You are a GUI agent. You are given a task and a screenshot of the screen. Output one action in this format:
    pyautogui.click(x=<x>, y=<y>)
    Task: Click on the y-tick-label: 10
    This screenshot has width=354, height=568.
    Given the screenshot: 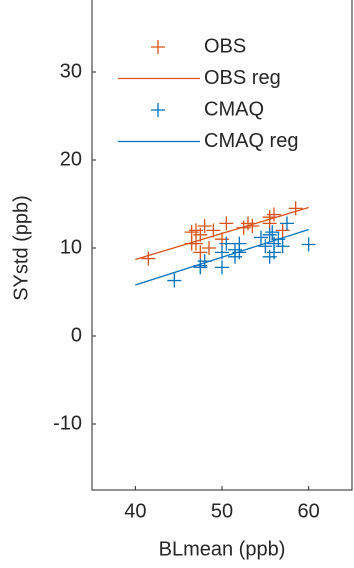 What is the action you would take?
    pyautogui.click(x=71, y=247)
    